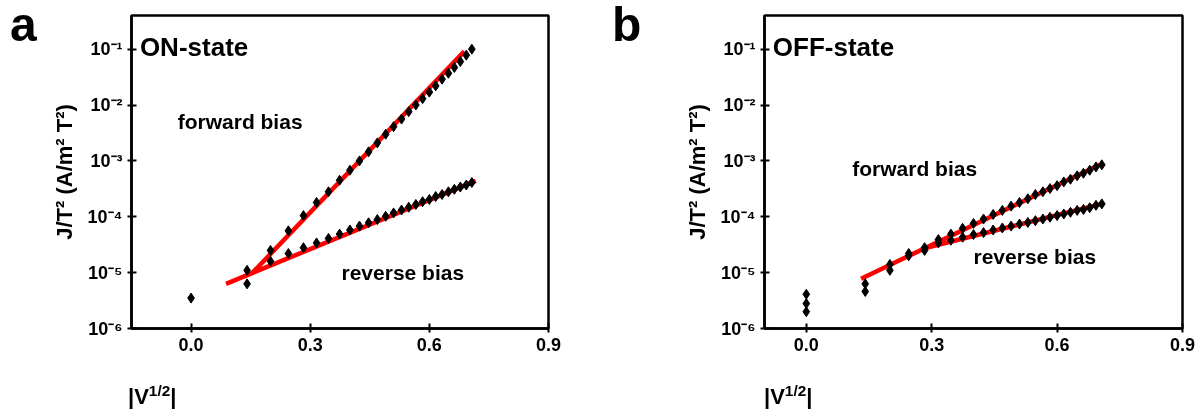 The width and height of the screenshot is (1204, 410). Describe the element at coordinates (194, 46) in the screenshot. I see `annotation: ON-state` at that location.